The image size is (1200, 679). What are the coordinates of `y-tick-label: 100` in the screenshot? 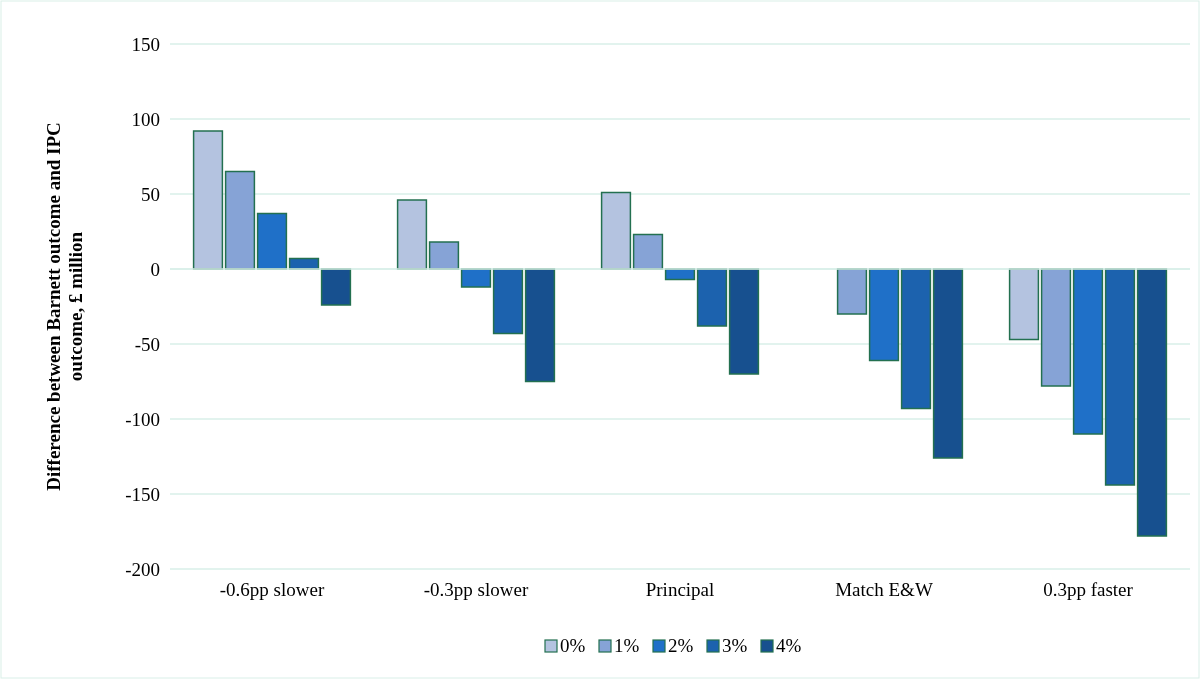 It's located at (145, 119).